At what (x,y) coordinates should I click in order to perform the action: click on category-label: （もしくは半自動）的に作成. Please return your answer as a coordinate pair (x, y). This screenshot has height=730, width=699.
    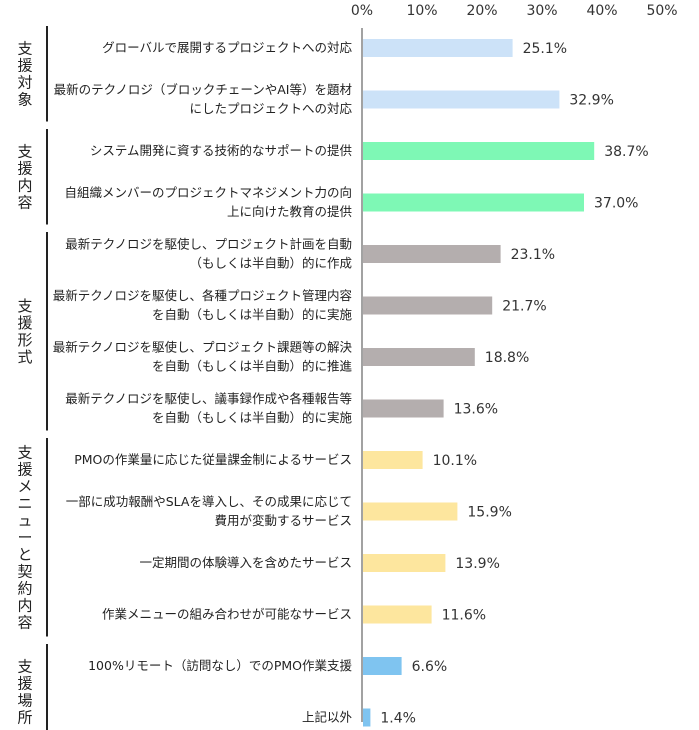
    Looking at the image, I should click on (270, 263).